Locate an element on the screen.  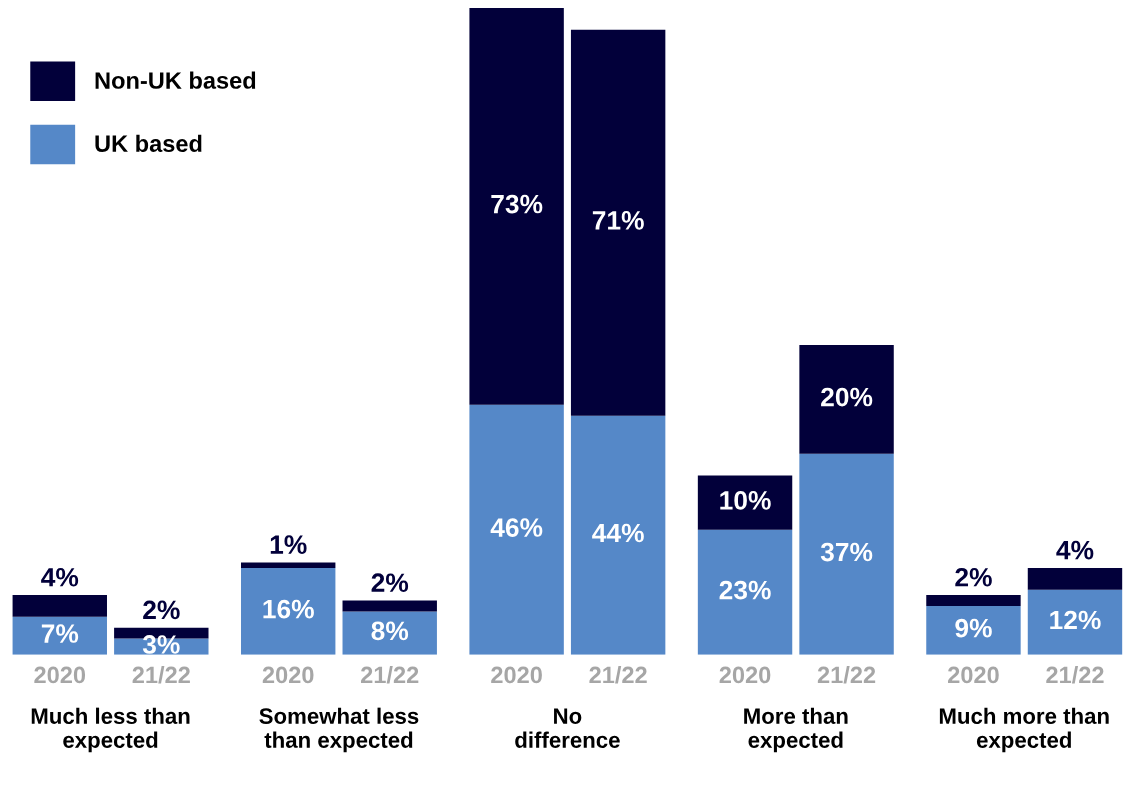
data-label: 44% is located at coordinates (618, 533).